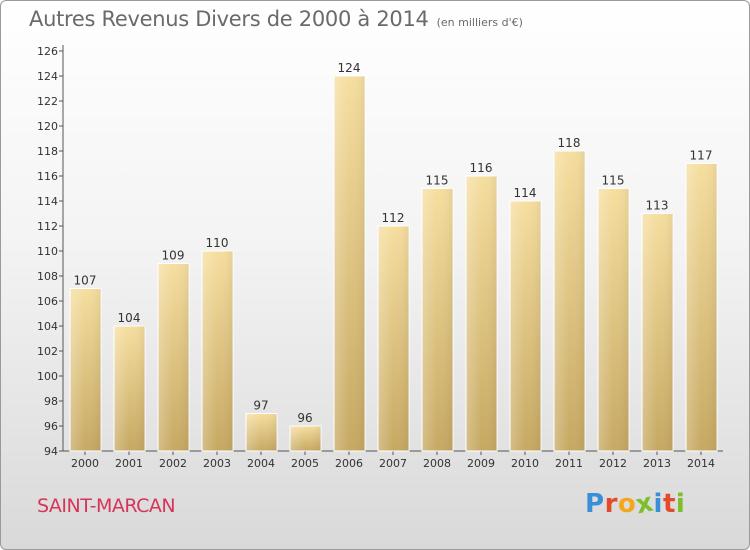  Describe the element at coordinates (47, 176) in the screenshot. I see `y-tick-label: 116` at that location.